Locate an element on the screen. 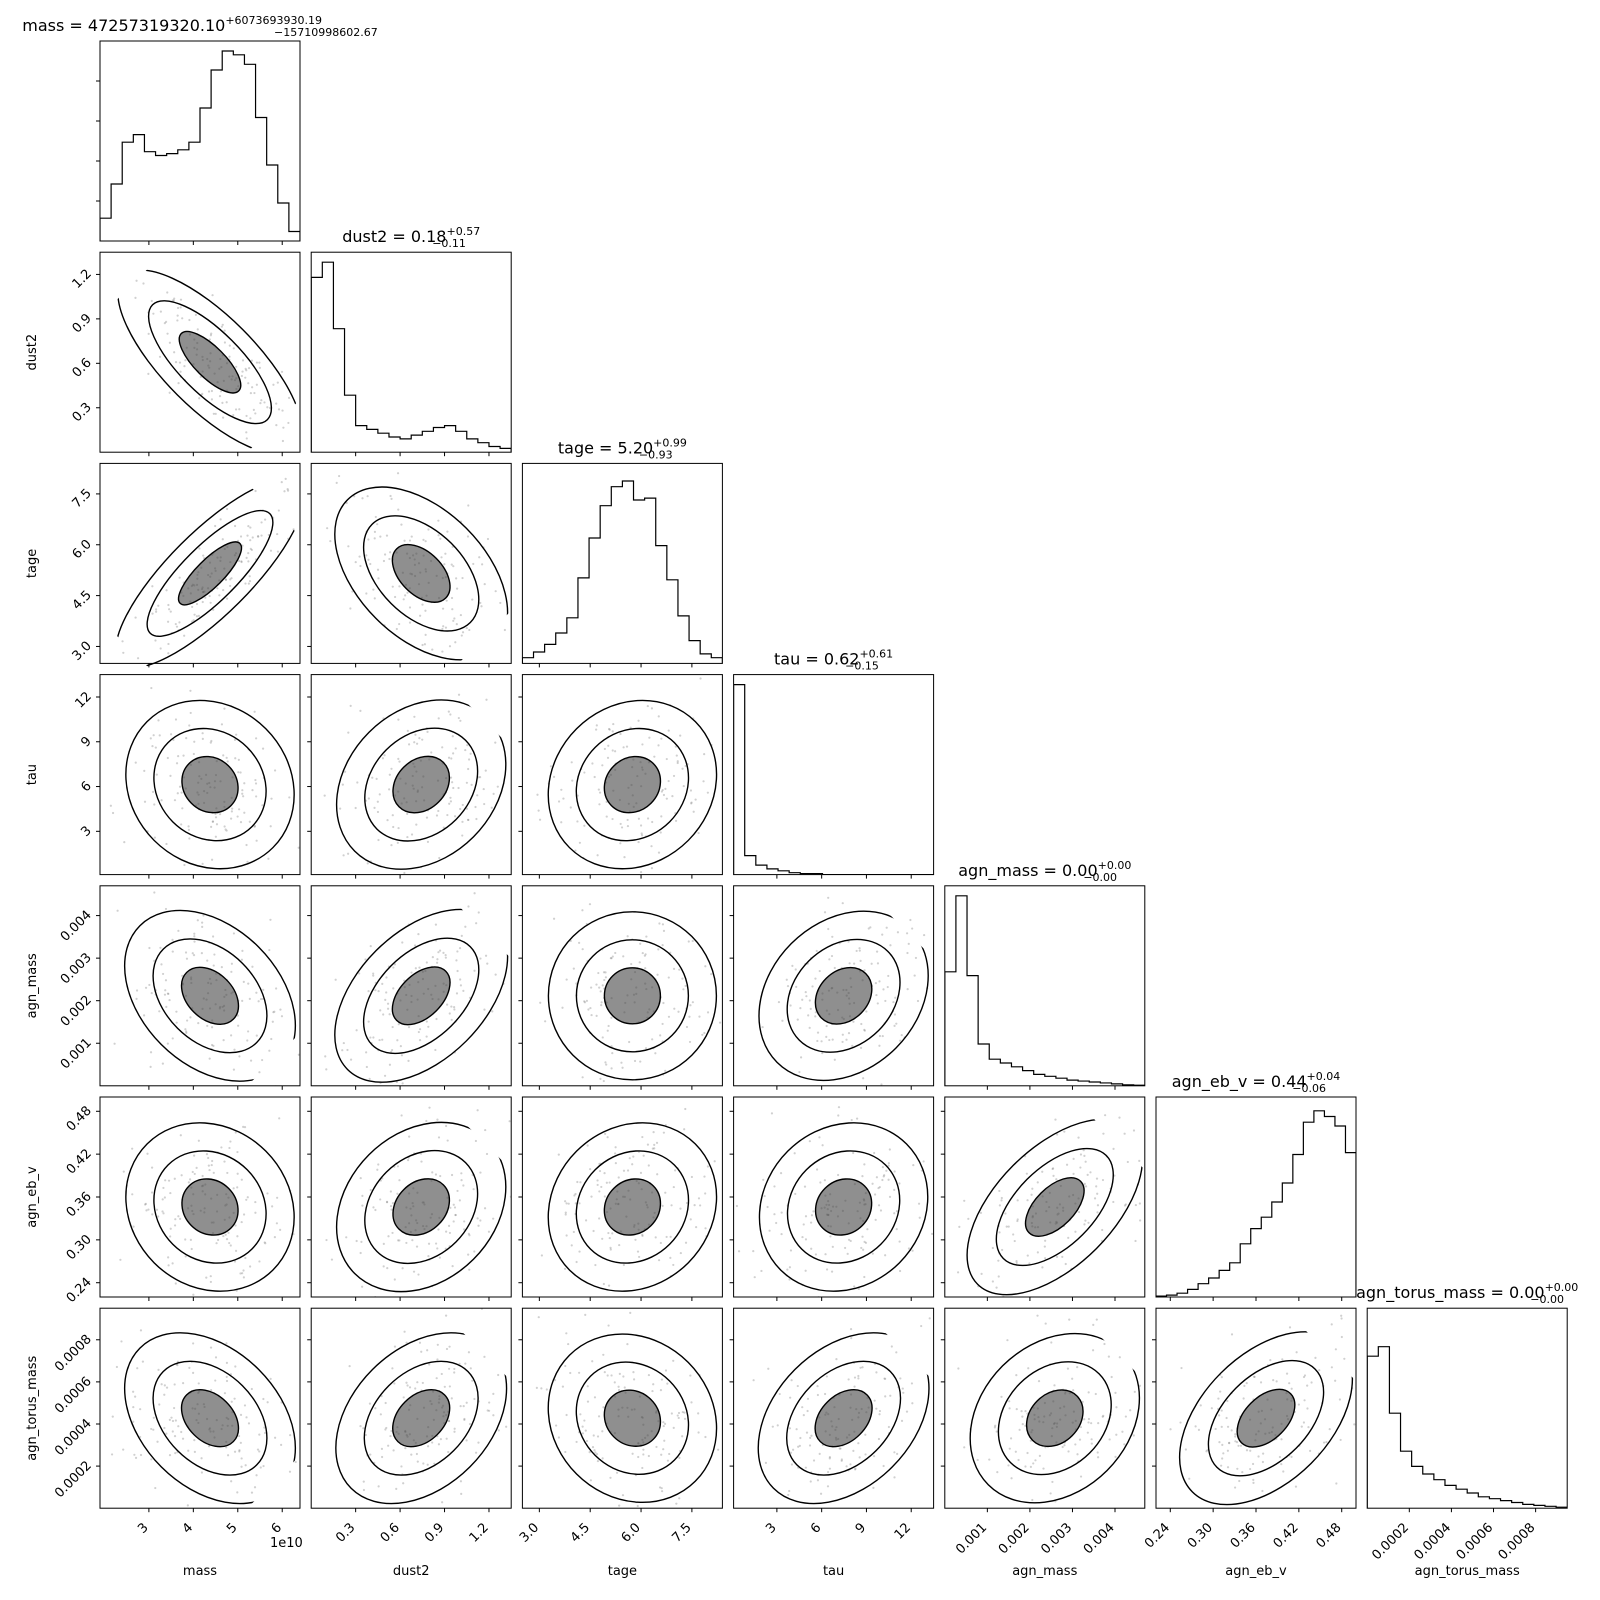 Image resolution: width=1600 pixels, height=1600 pixels. y-axis-label-dust2: dust2 is located at coordinates (32, 352).